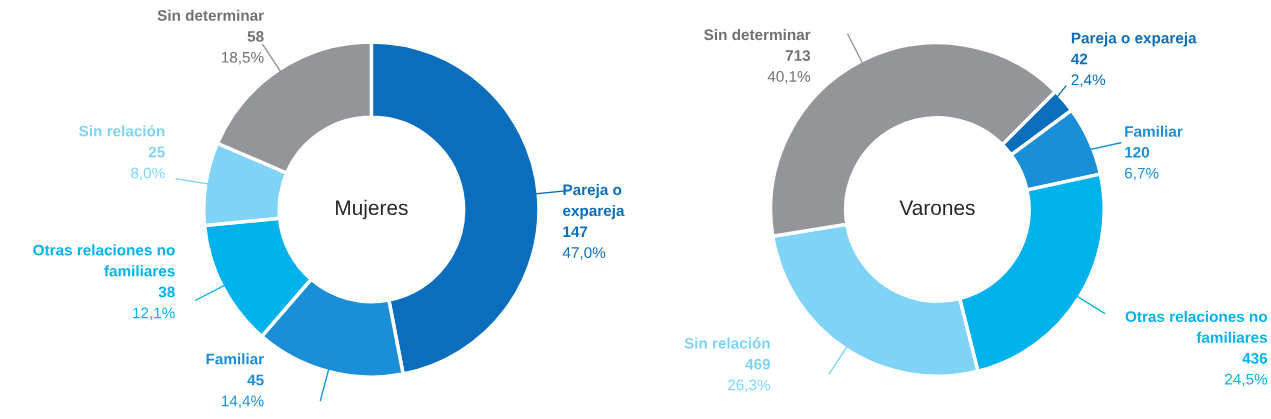 The image size is (1271, 419). I want to click on data-label: 147 47,0%, so click(584, 243).